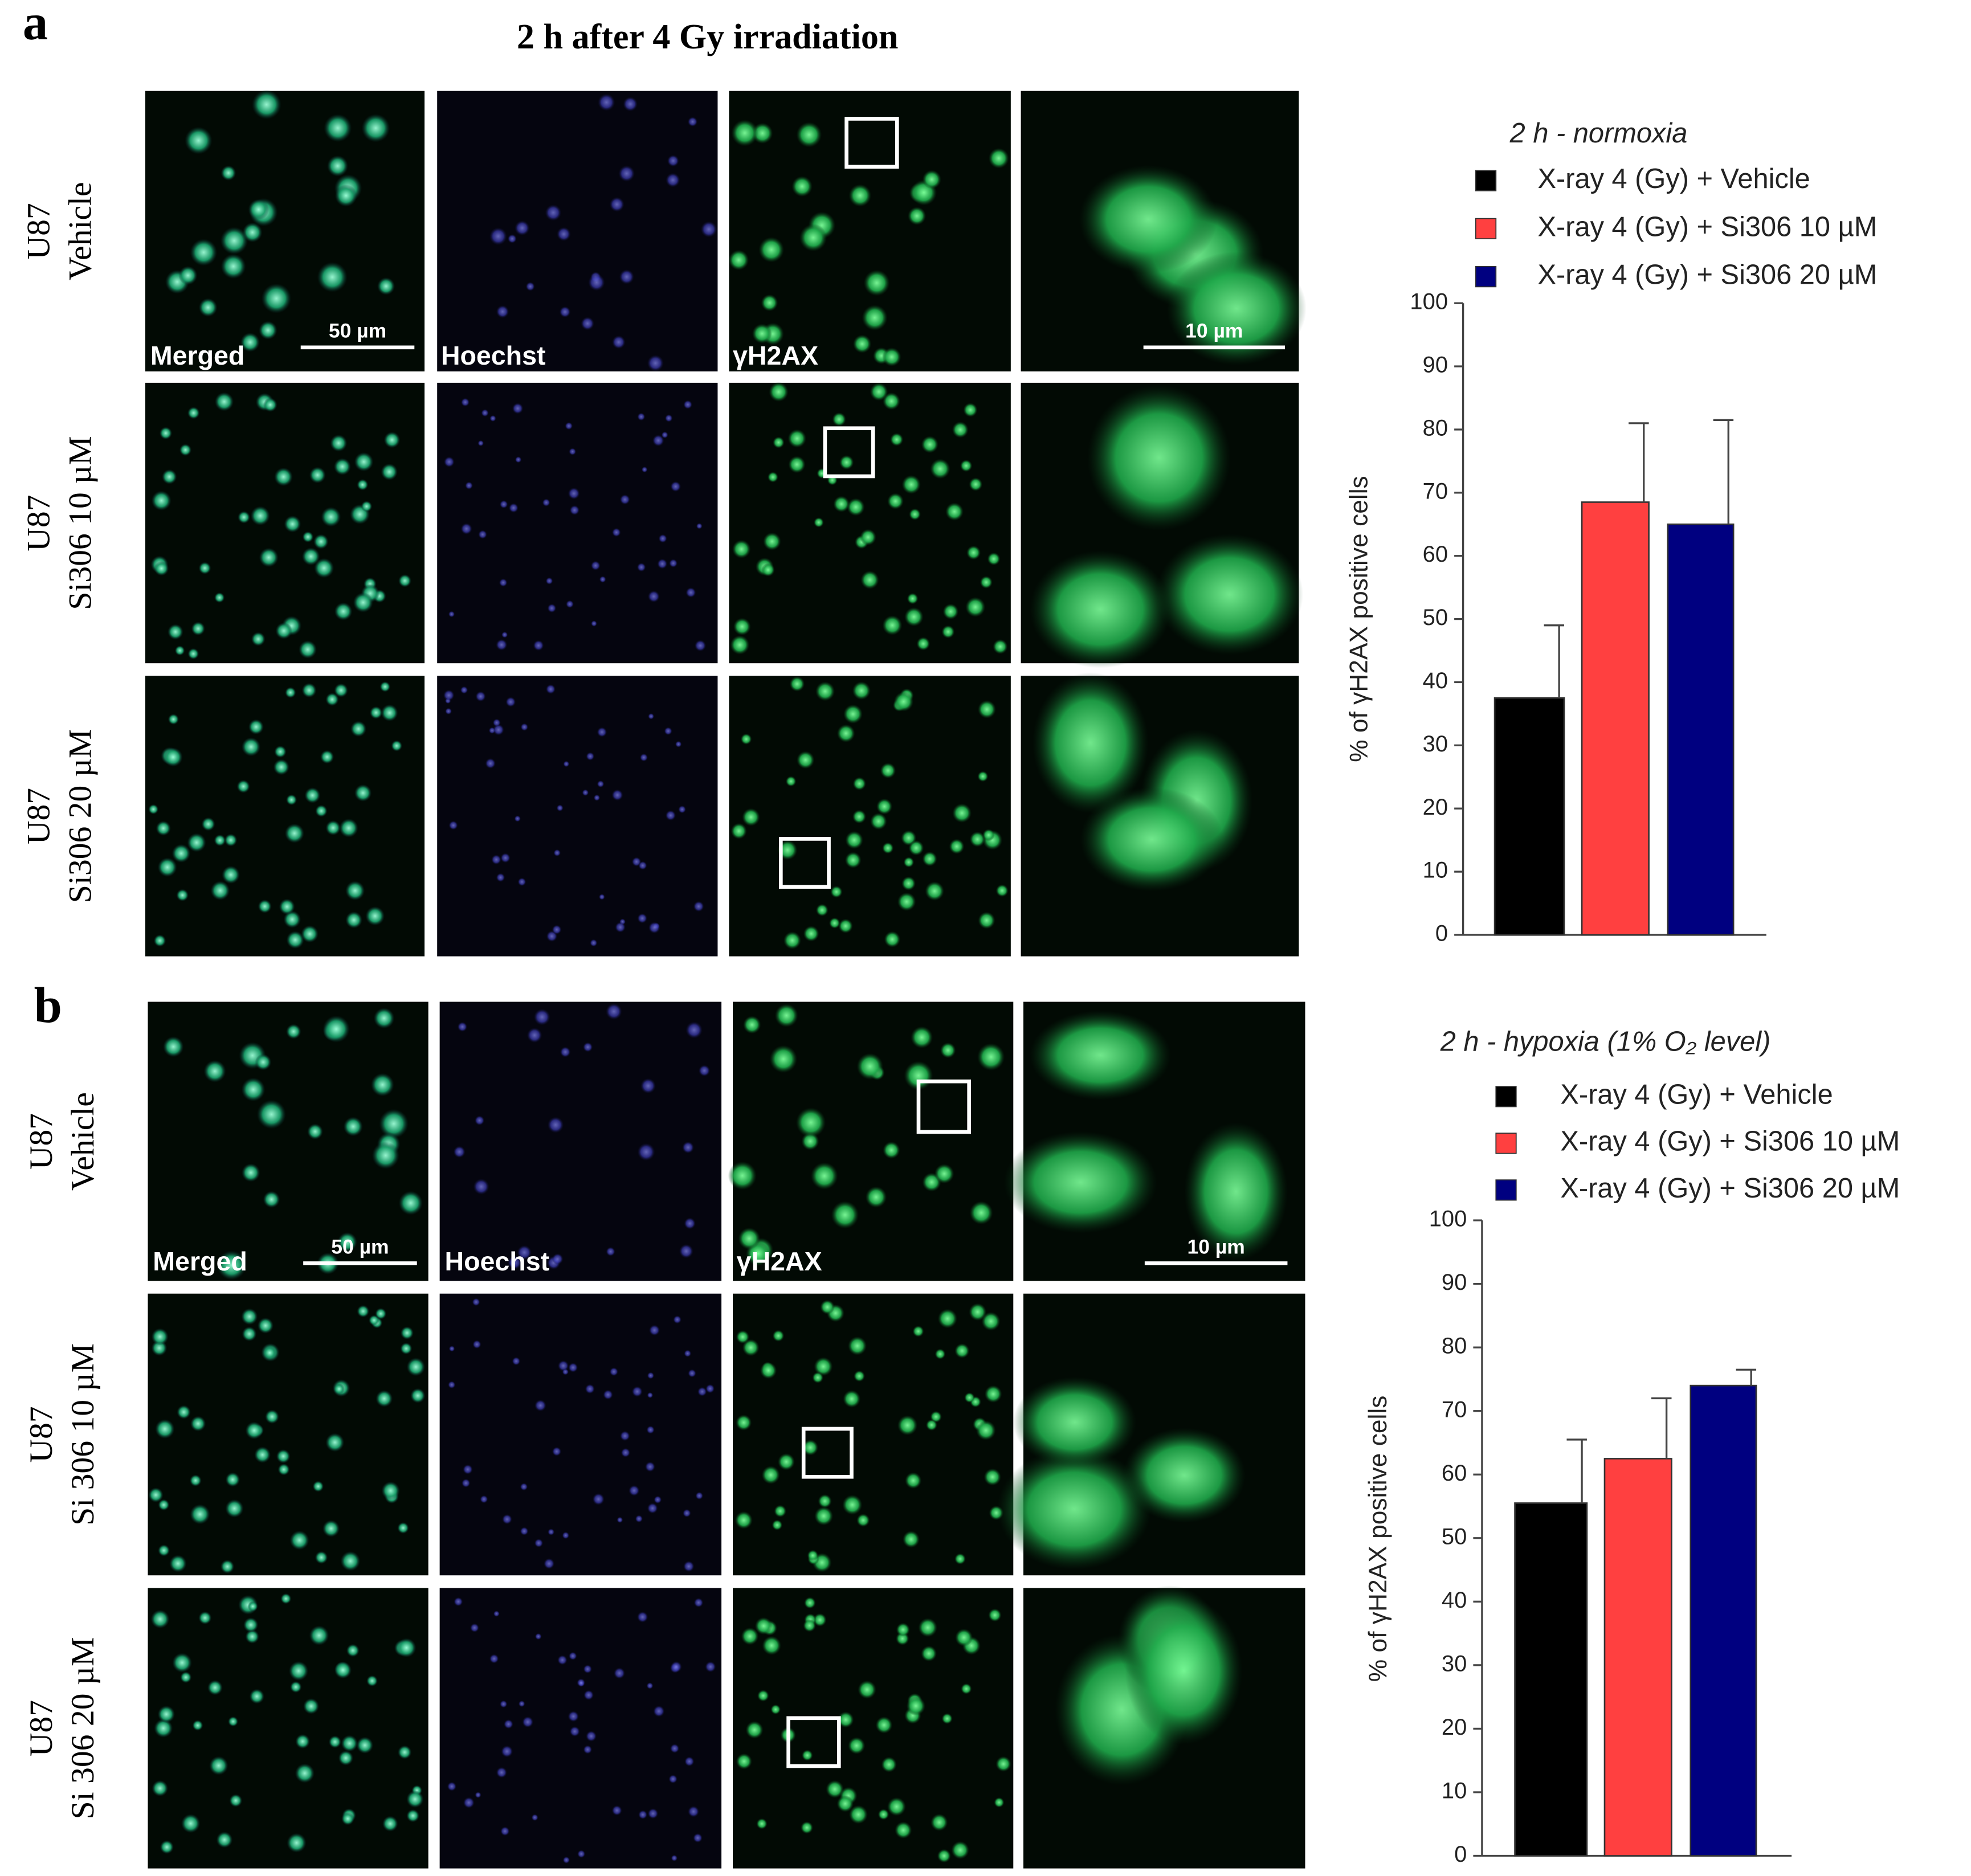 The height and width of the screenshot is (1876, 1971). I want to click on y-tick-label: 100, so click(1448, 1219).